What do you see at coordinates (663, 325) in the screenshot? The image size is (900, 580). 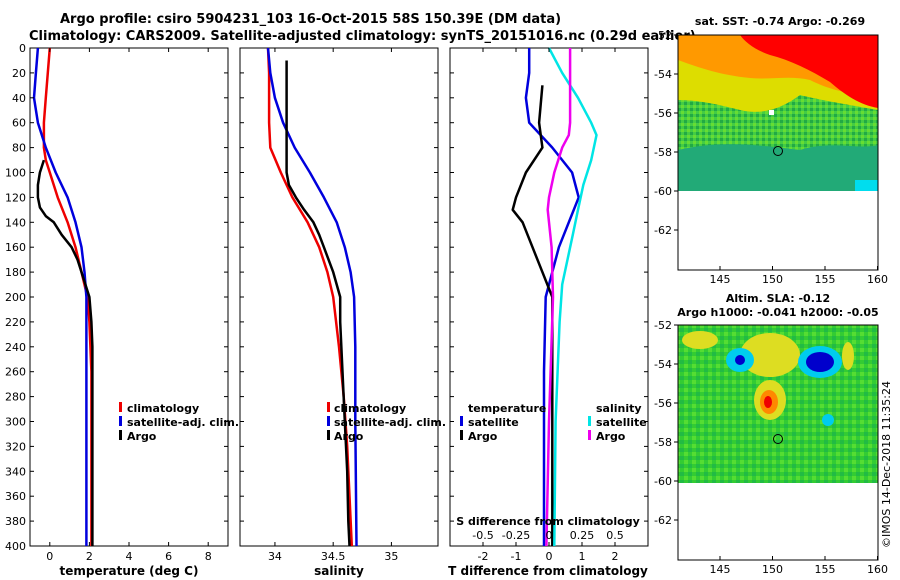 I see `lat-tick-label: -52` at bounding box center [663, 325].